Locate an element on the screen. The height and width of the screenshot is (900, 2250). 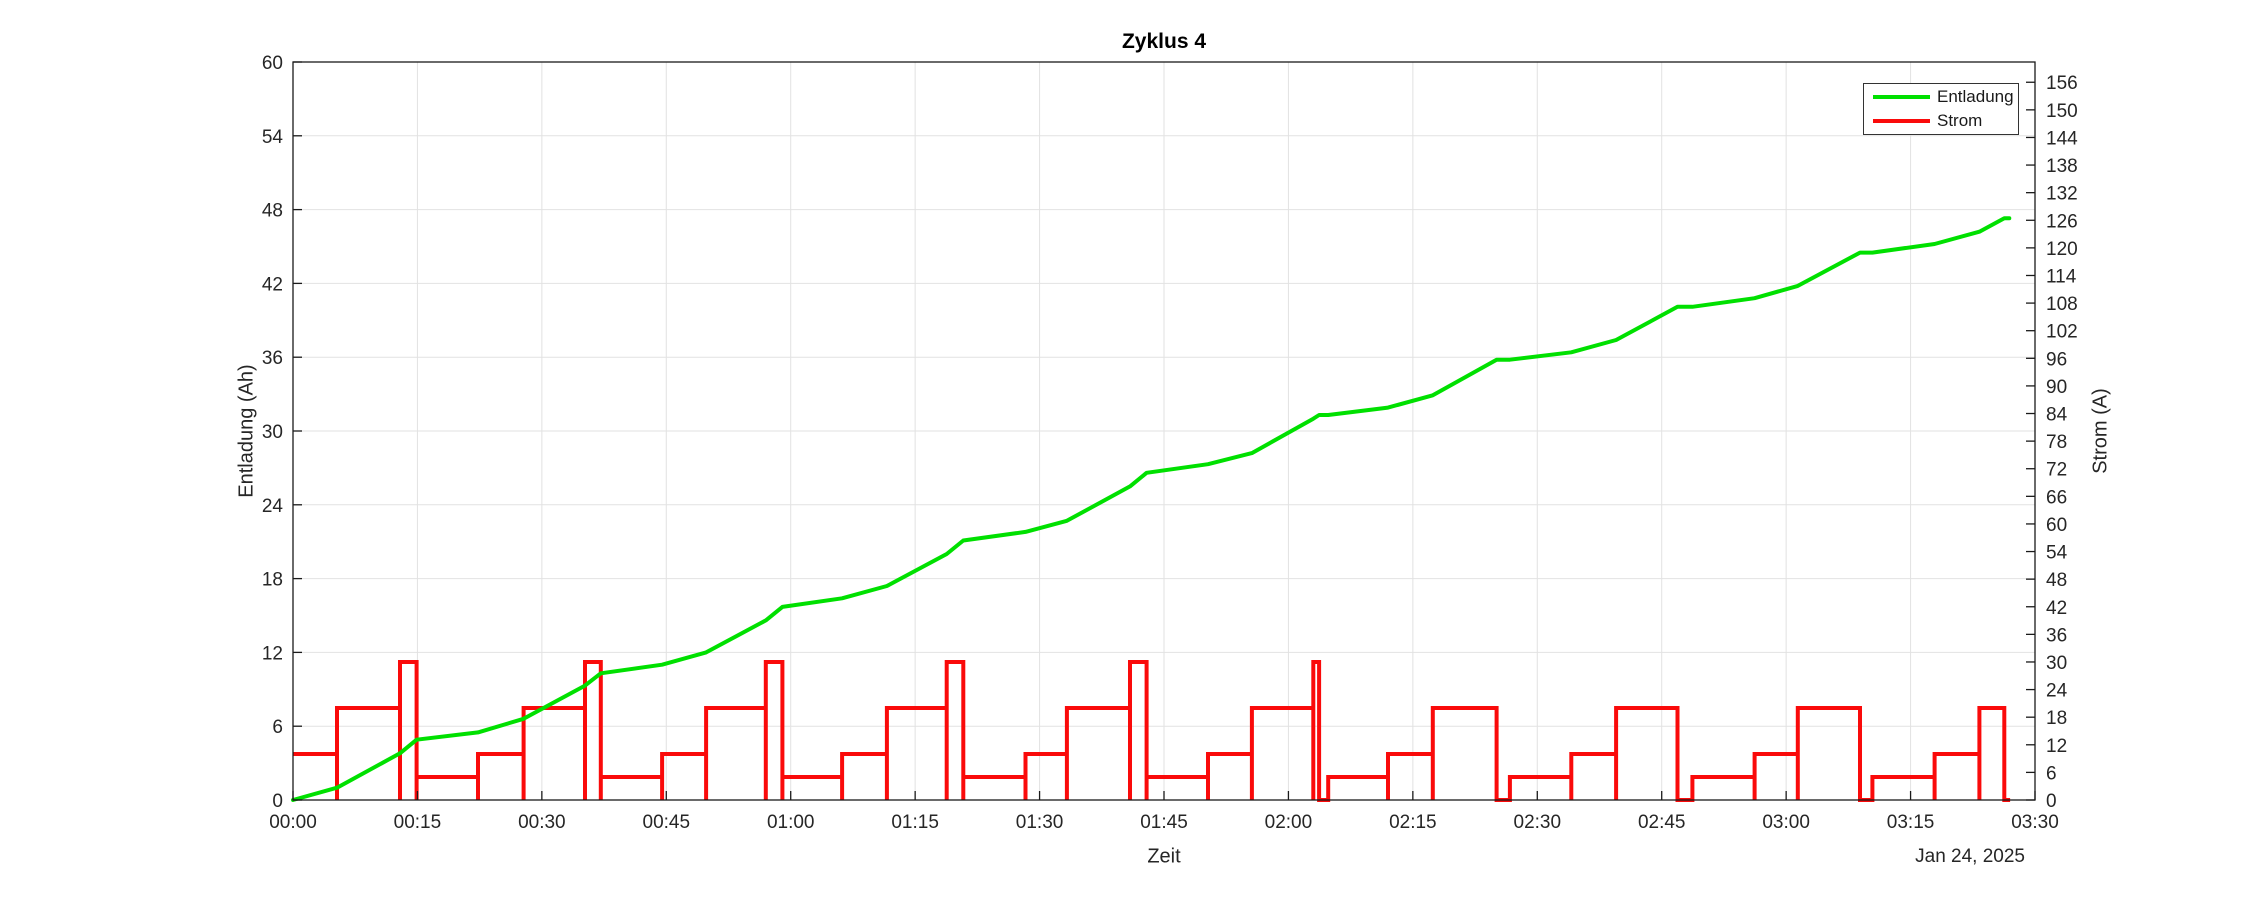
y-right-tick-label: 42 is located at coordinates (2056, 608).